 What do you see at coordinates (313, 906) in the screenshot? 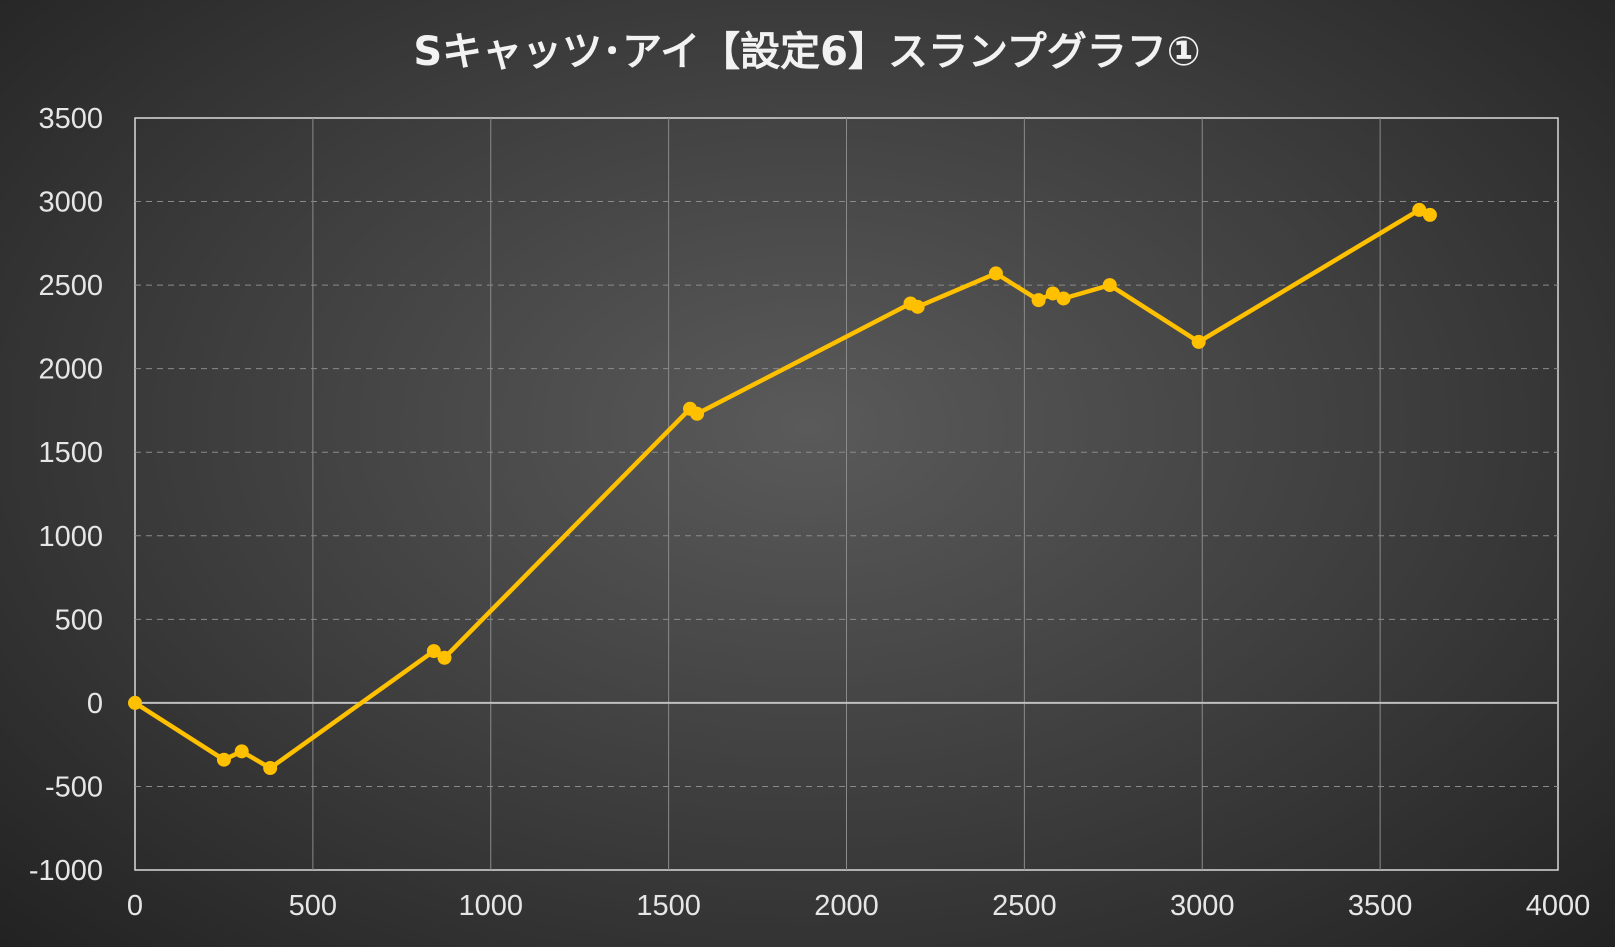
I see `x-tick-label: 500` at bounding box center [313, 906].